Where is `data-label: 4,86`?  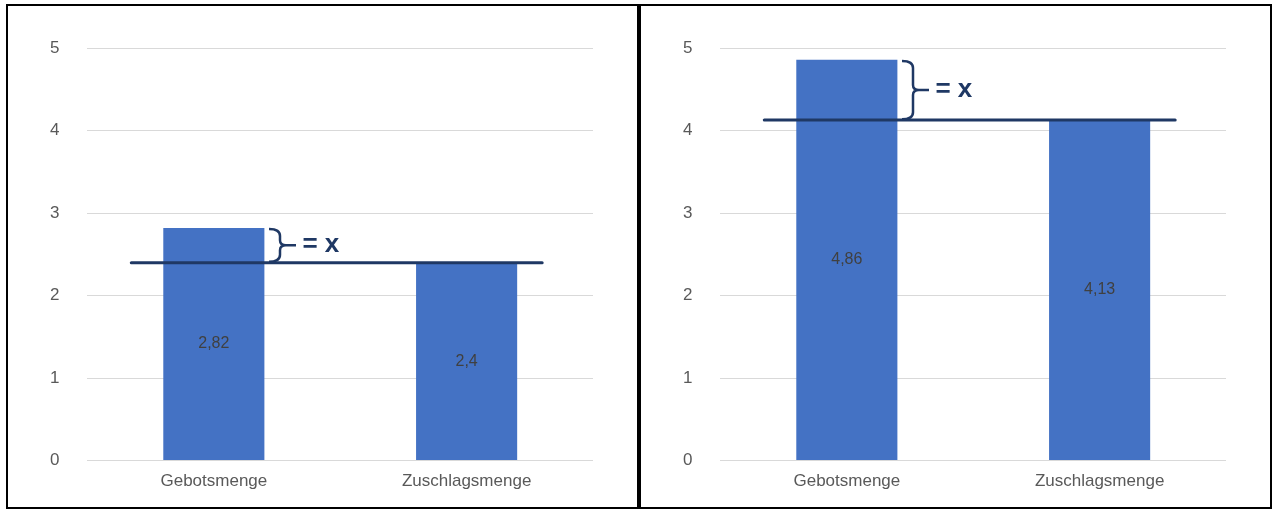 data-label: 4,86 is located at coordinates (847, 259).